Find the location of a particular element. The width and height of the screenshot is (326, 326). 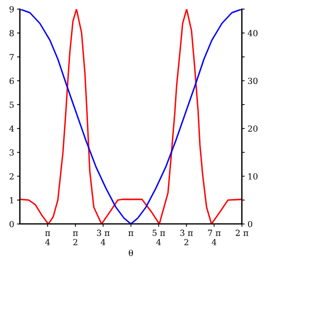

x-tick-label: 5 π 4 is located at coordinates (159, 238).